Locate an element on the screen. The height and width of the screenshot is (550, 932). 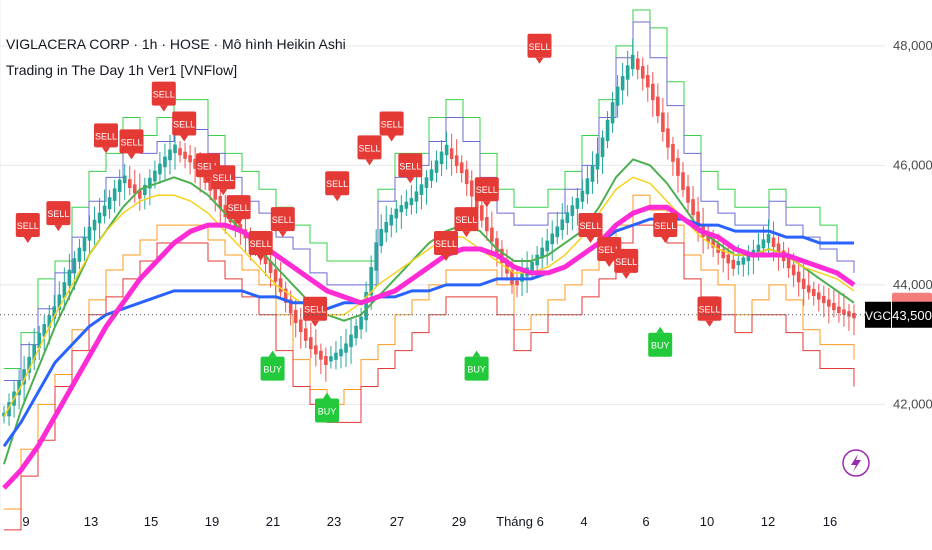
last-price-tag is located at coordinates (912, 314).